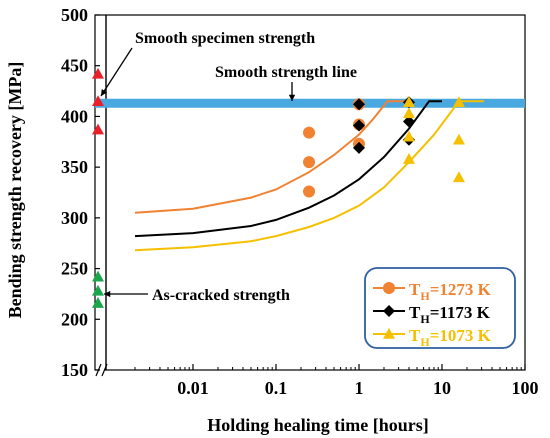 This screenshot has width=550, height=438. What do you see at coordinates (318, 425) in the screenshot?
I see `x-axis-label: Holding healing time [hours]` at bounding box center [318, 425].